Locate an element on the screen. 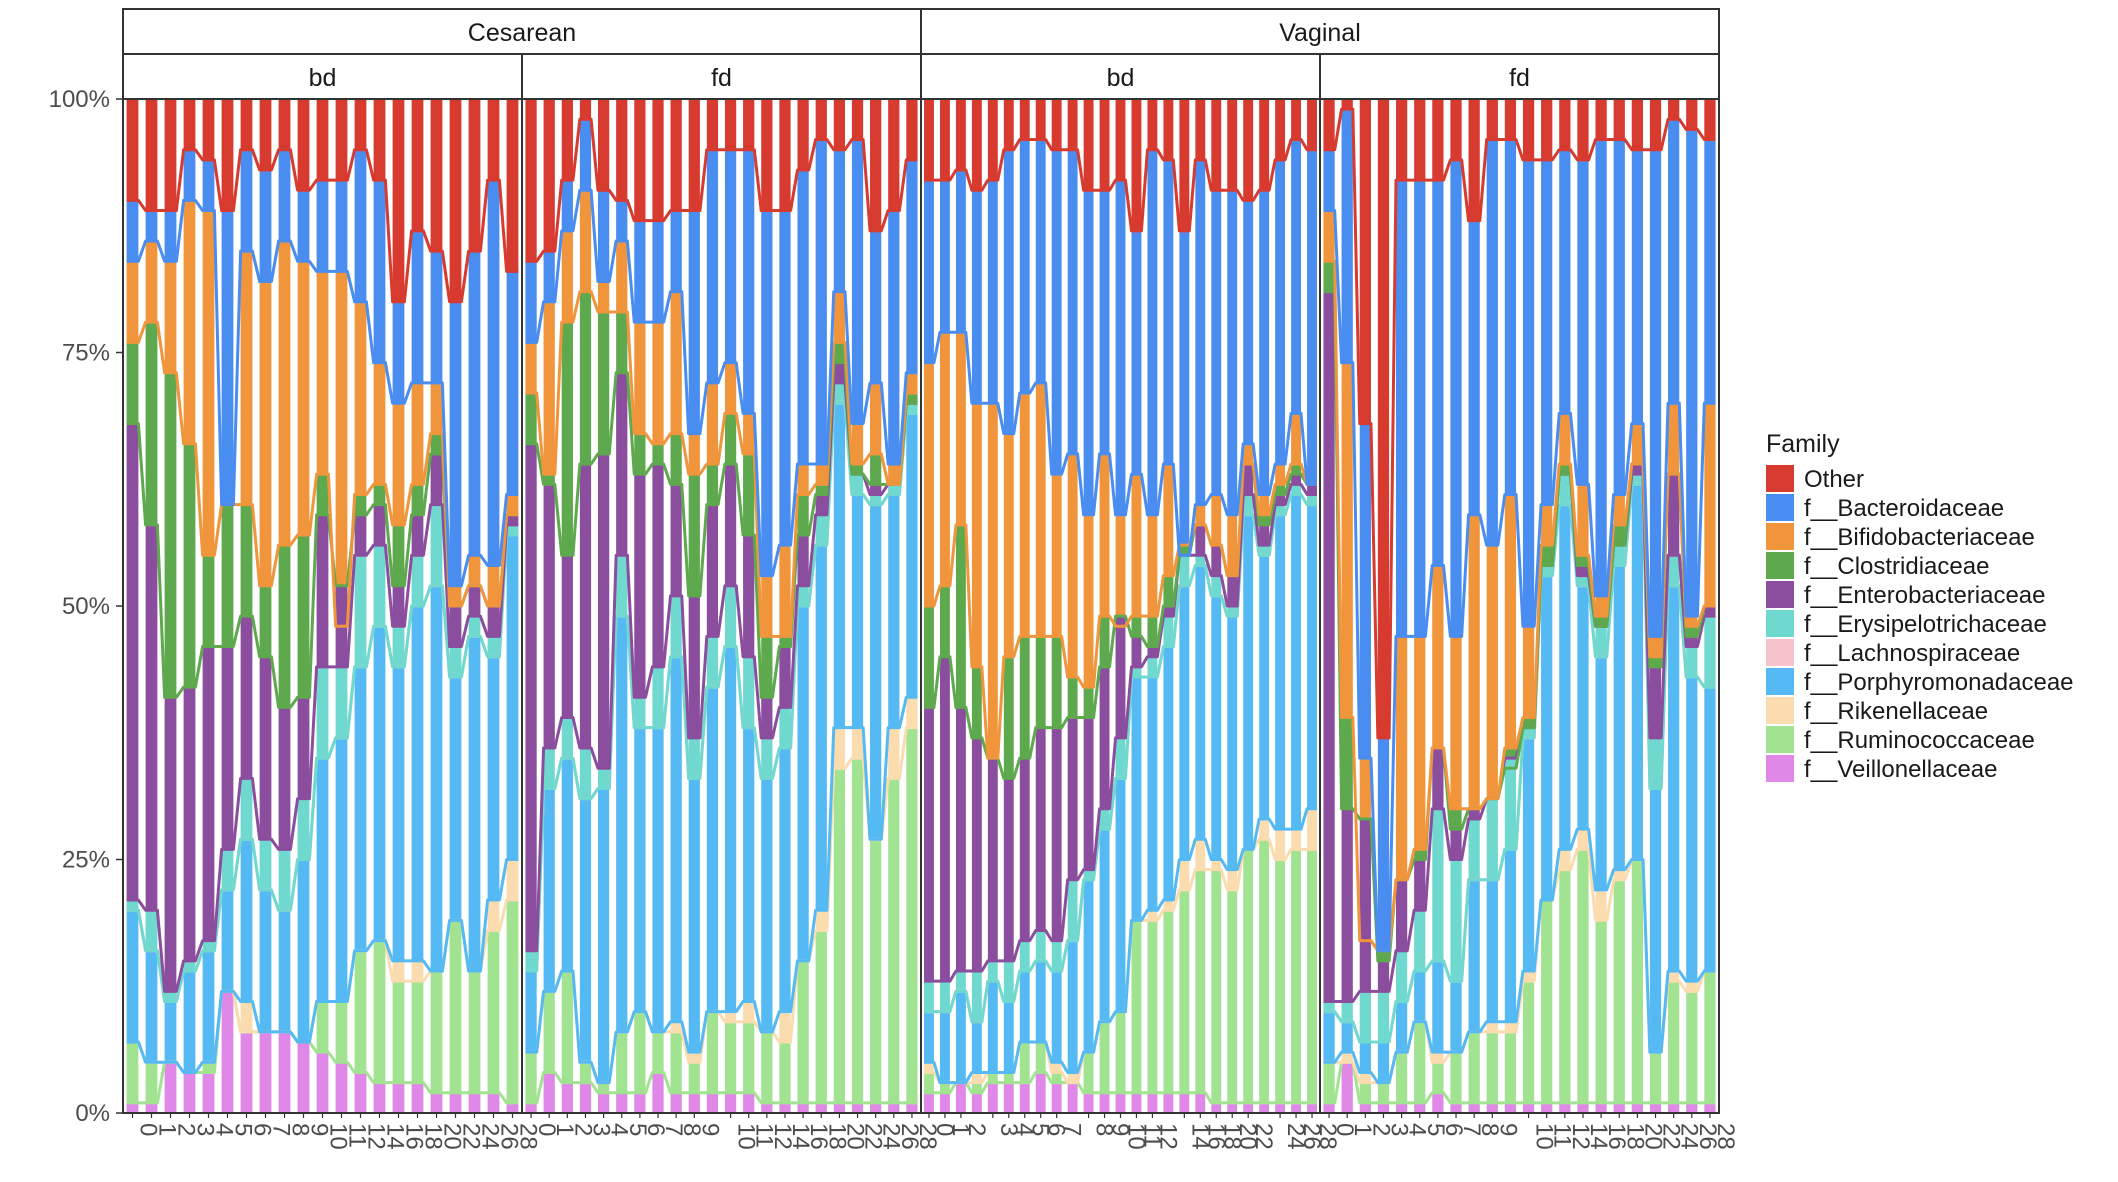 The width and height of the screenshot is (2118, 1182). boundary-line-erysipelotrichaceae is located at coordinates (322, 768).